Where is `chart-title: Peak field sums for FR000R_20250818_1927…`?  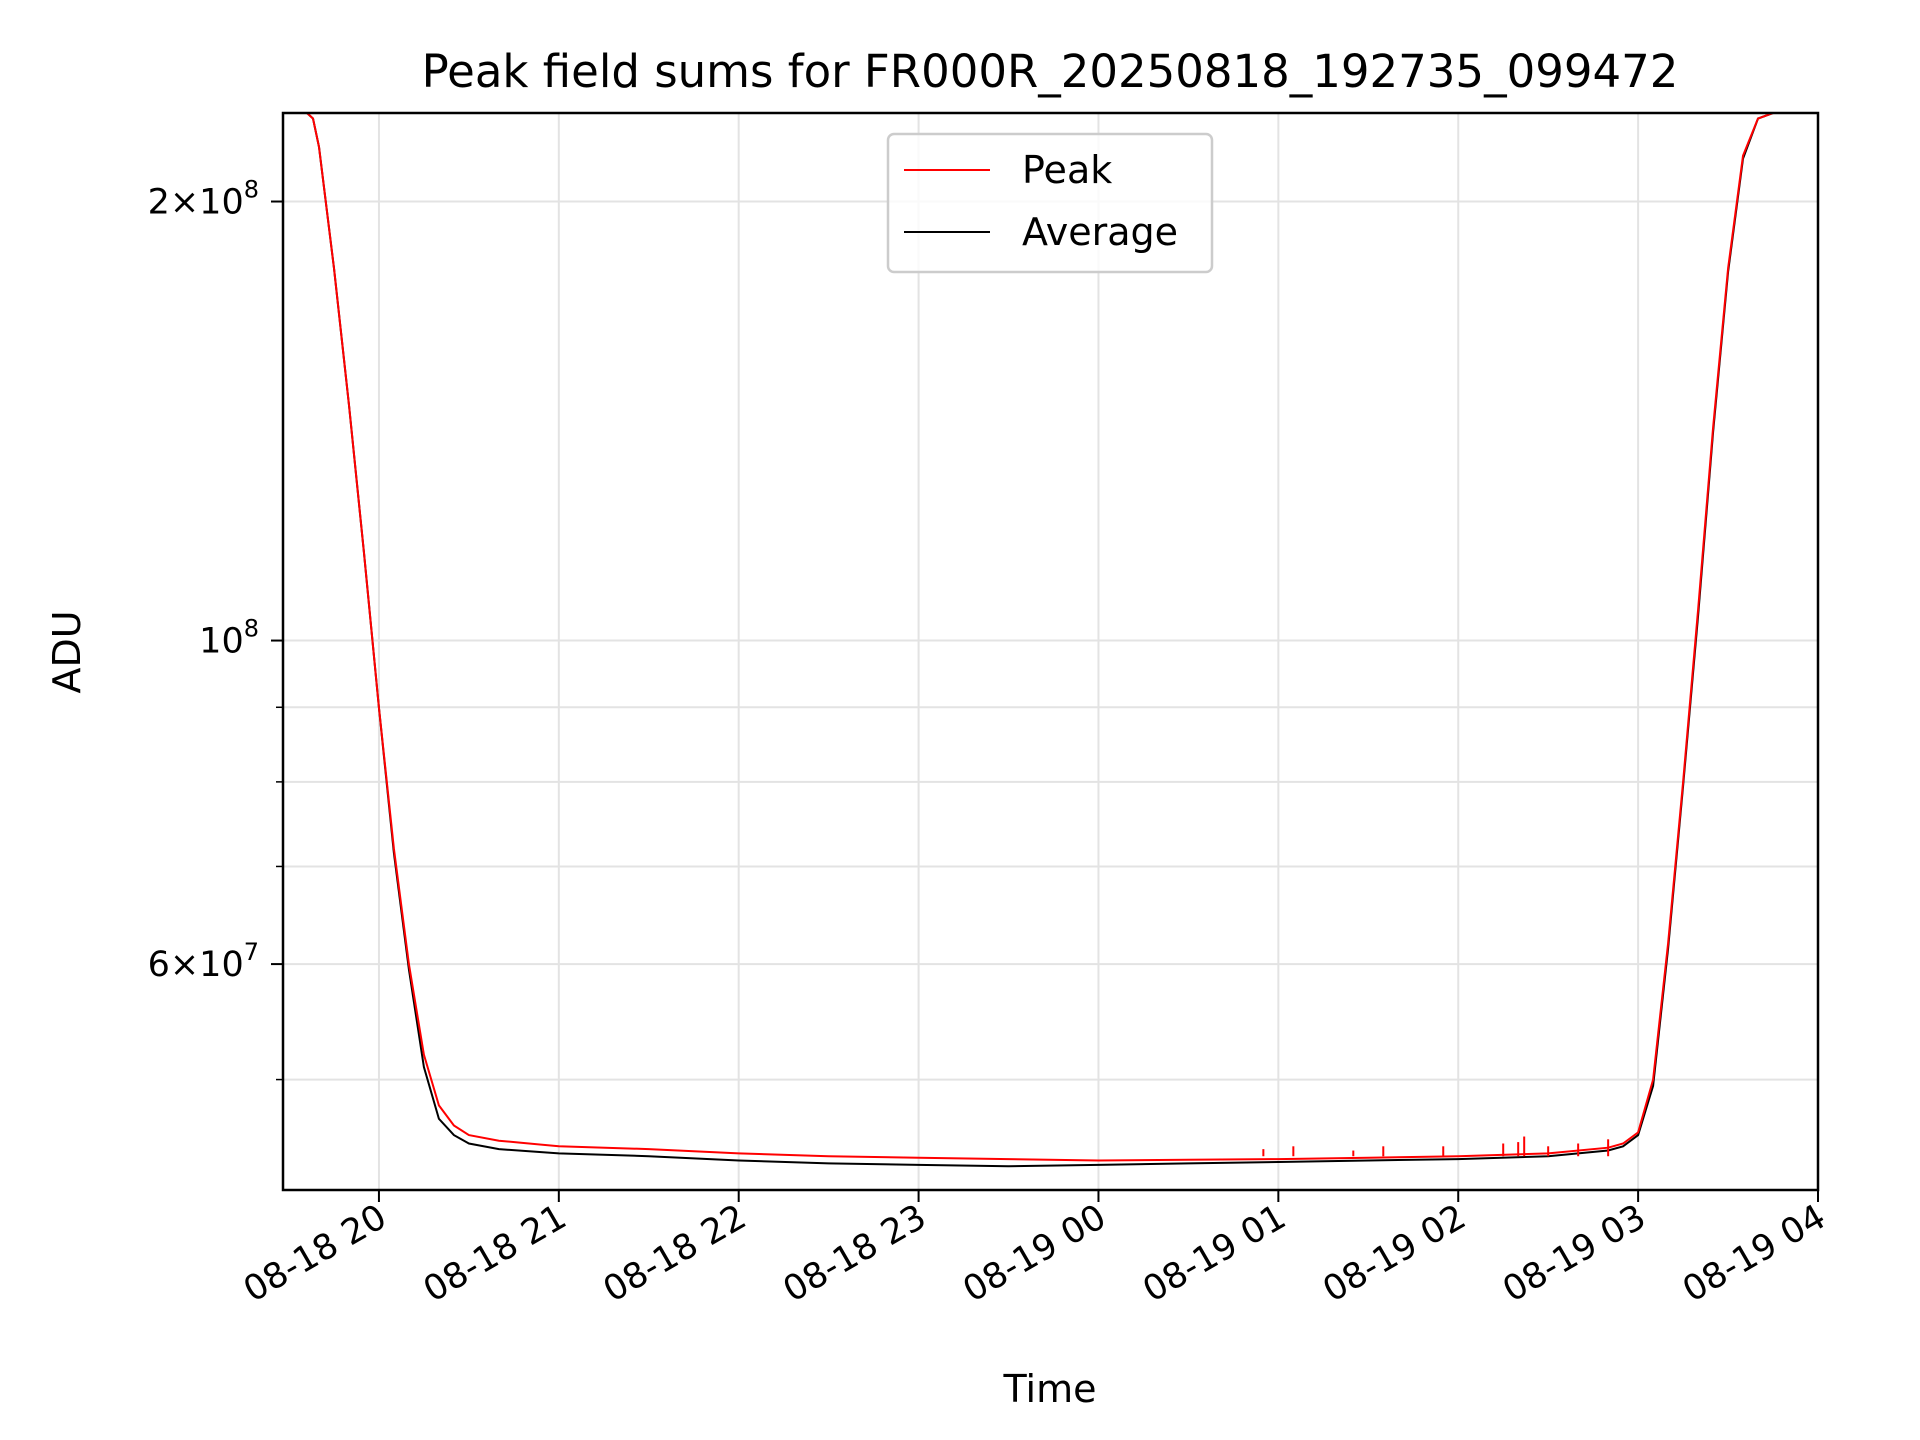
chart-title: Peak field sums for FR000R_20250818_1927… is located at coordinates (1050, 71).